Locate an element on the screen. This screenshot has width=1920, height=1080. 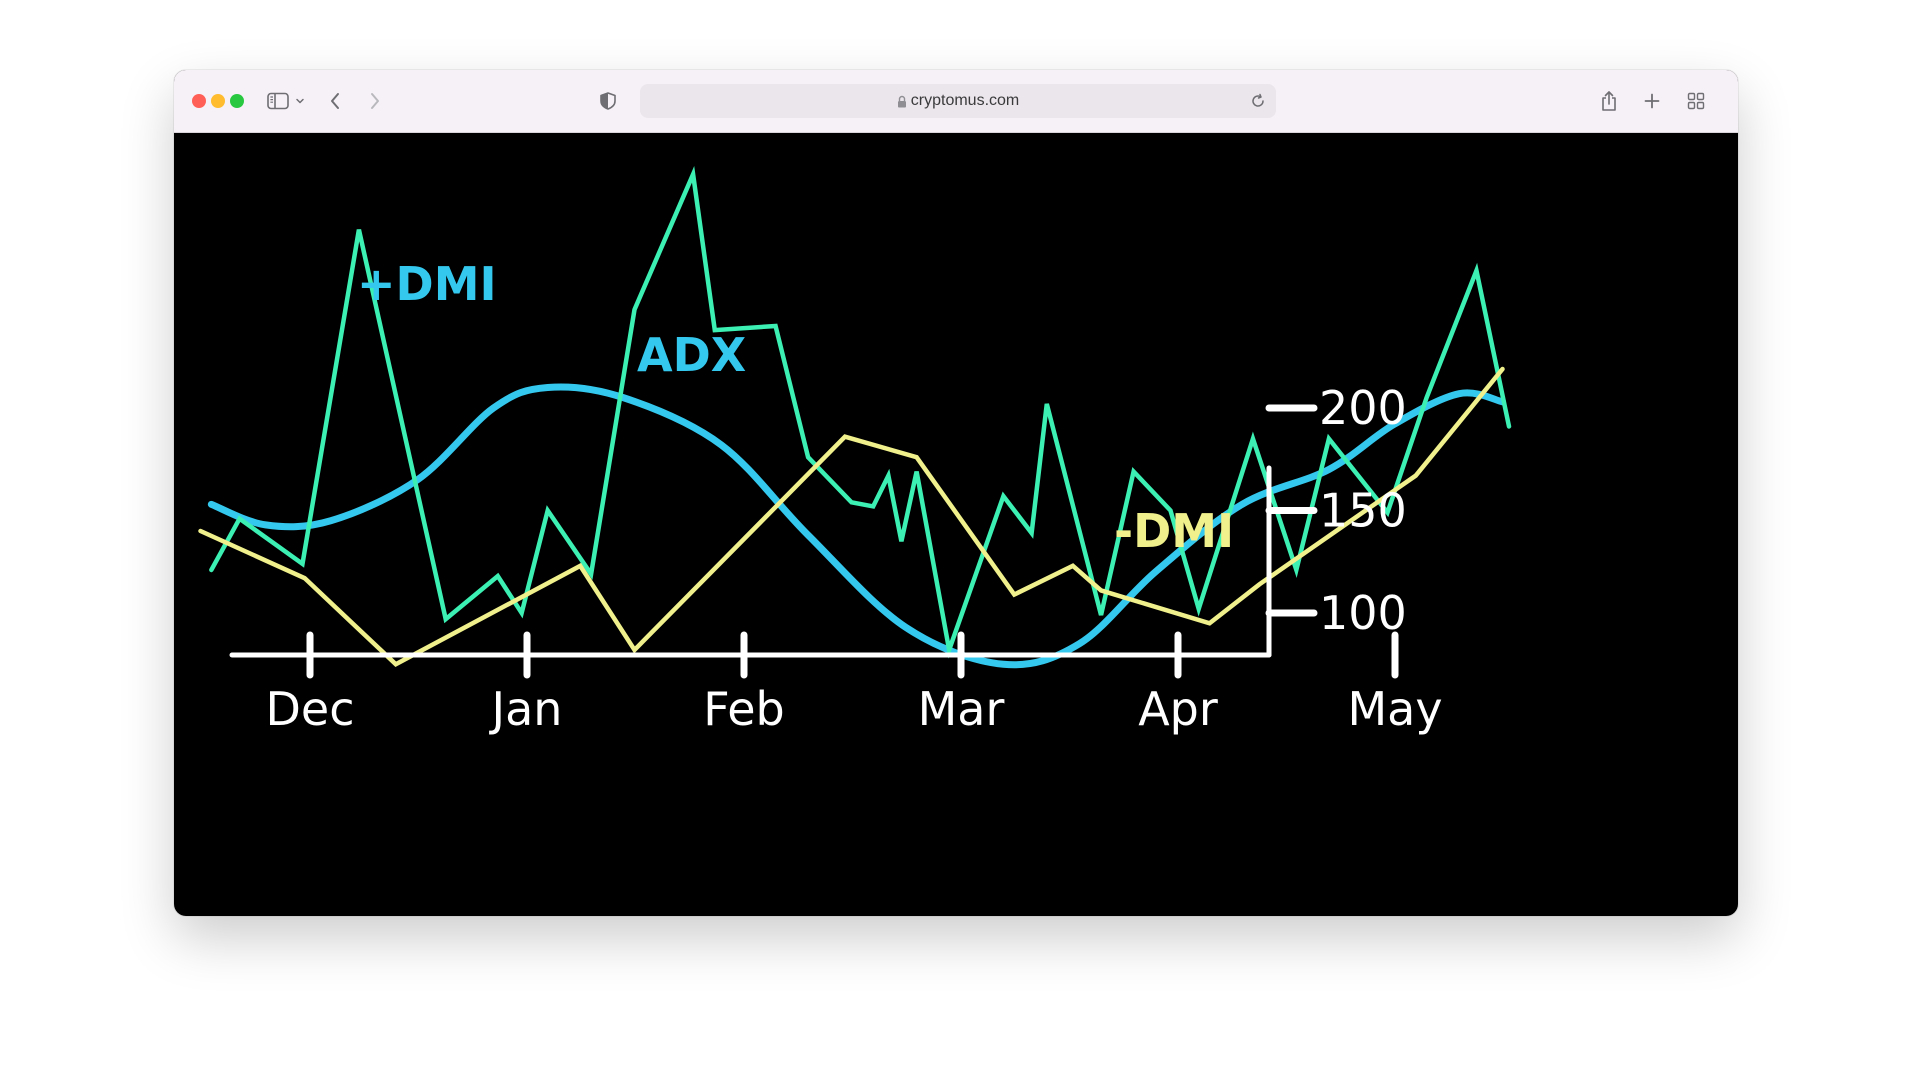
series-label: +DMI is located at coordinates (427, 284).